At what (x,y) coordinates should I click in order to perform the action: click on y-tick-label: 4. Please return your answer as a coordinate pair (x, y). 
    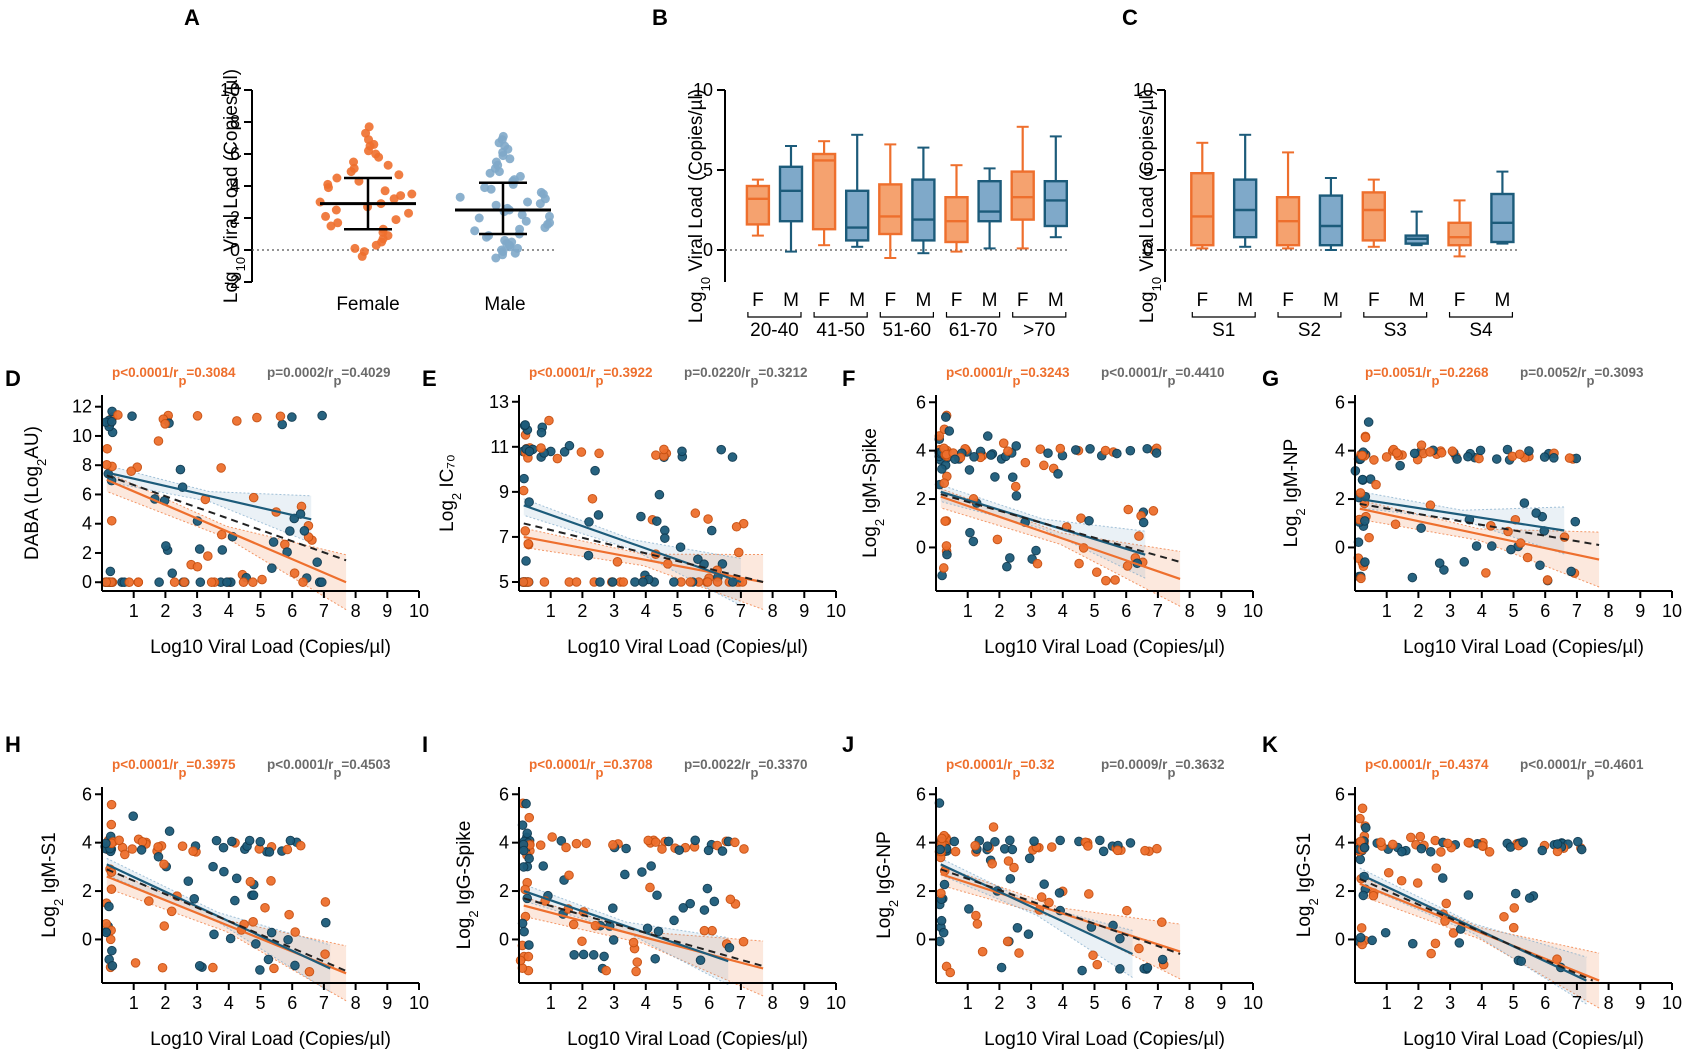
    Looking at the image, I should click on (1340, 843).